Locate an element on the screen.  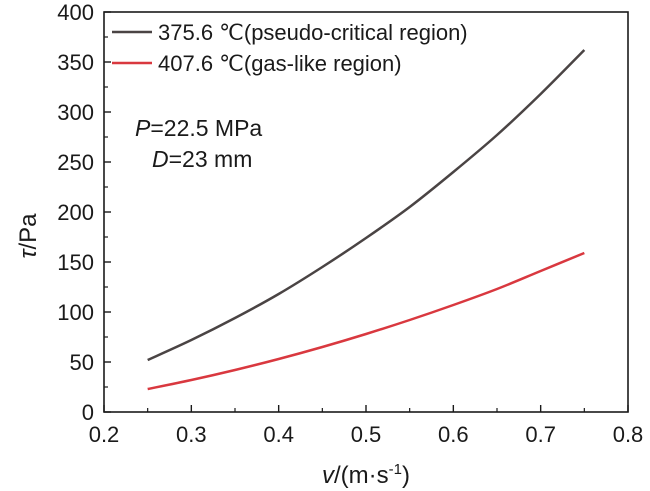
y-tick-label: 150 is located at coordinates (75, 262).